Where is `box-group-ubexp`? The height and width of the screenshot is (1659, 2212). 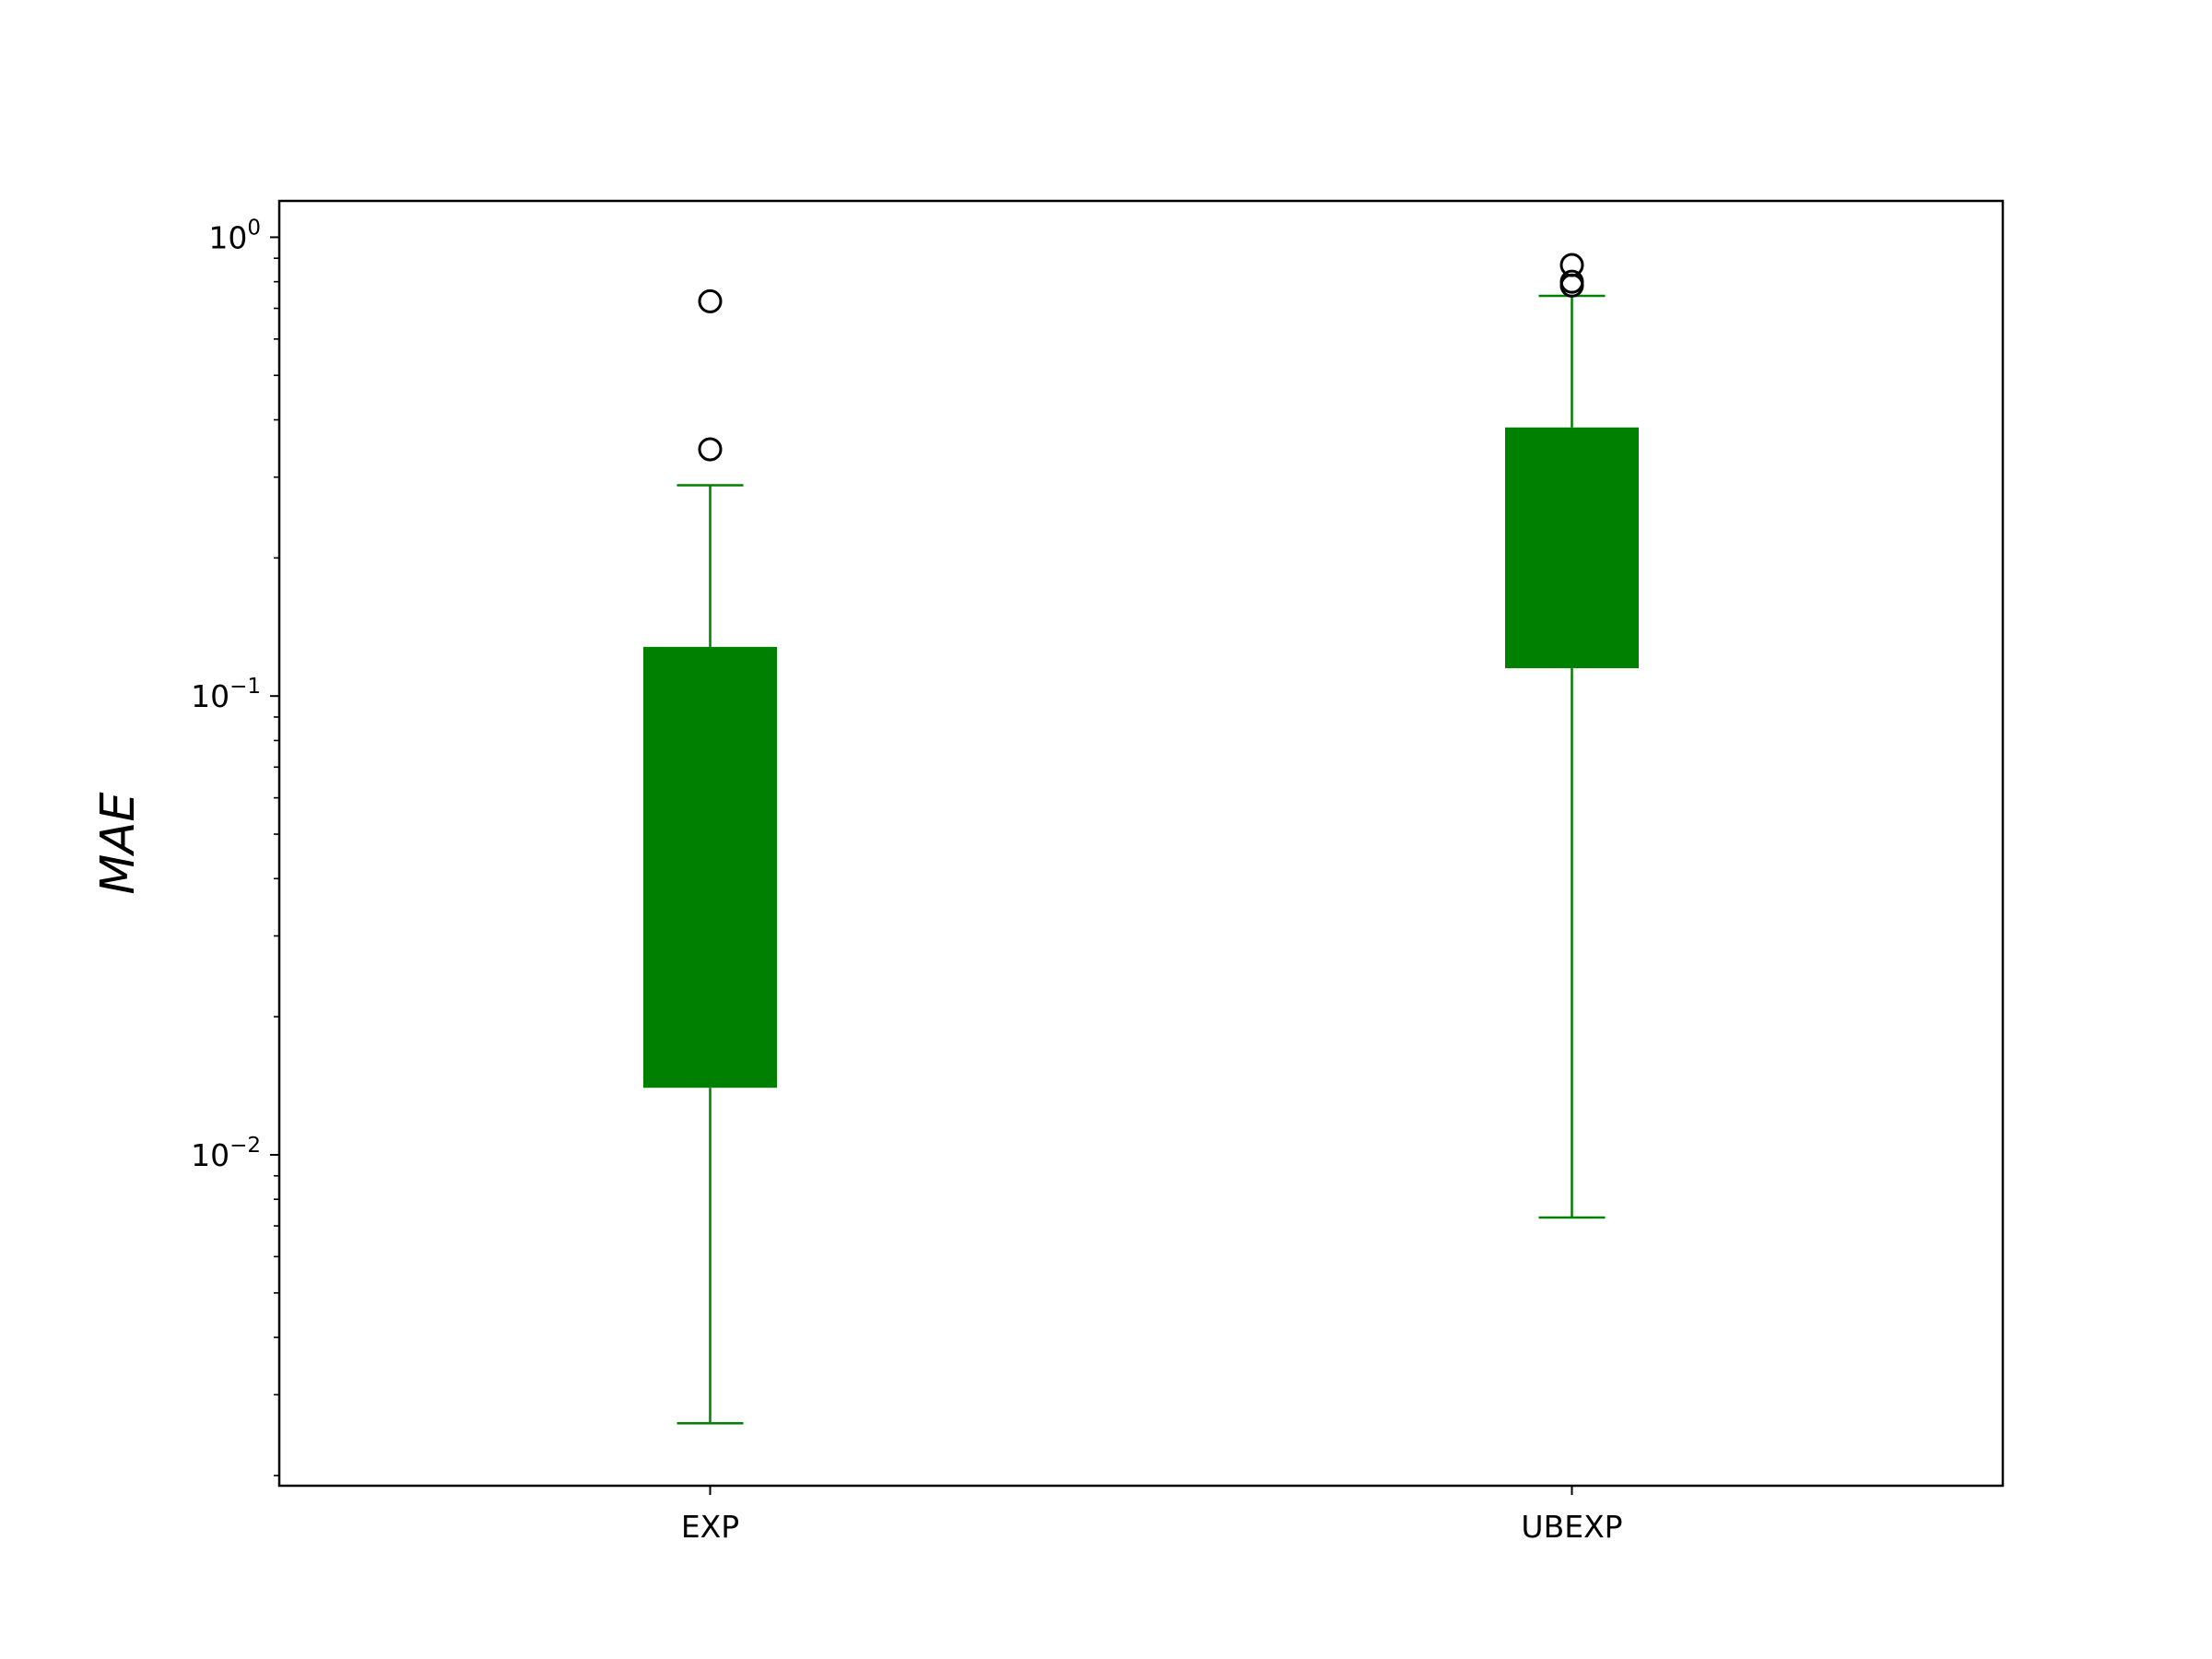 box-group-ubexp is located at coordinates (1572, 736).